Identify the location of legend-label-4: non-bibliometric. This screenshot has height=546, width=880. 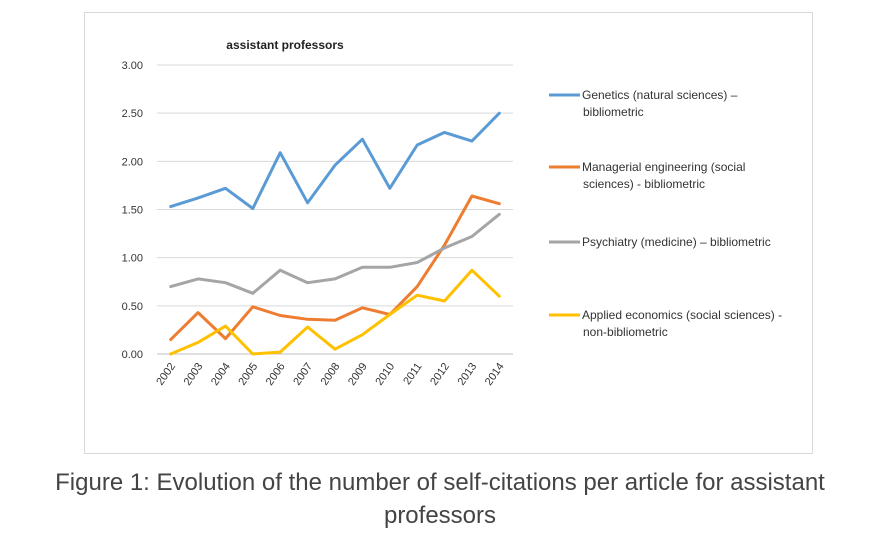
(625, 332).